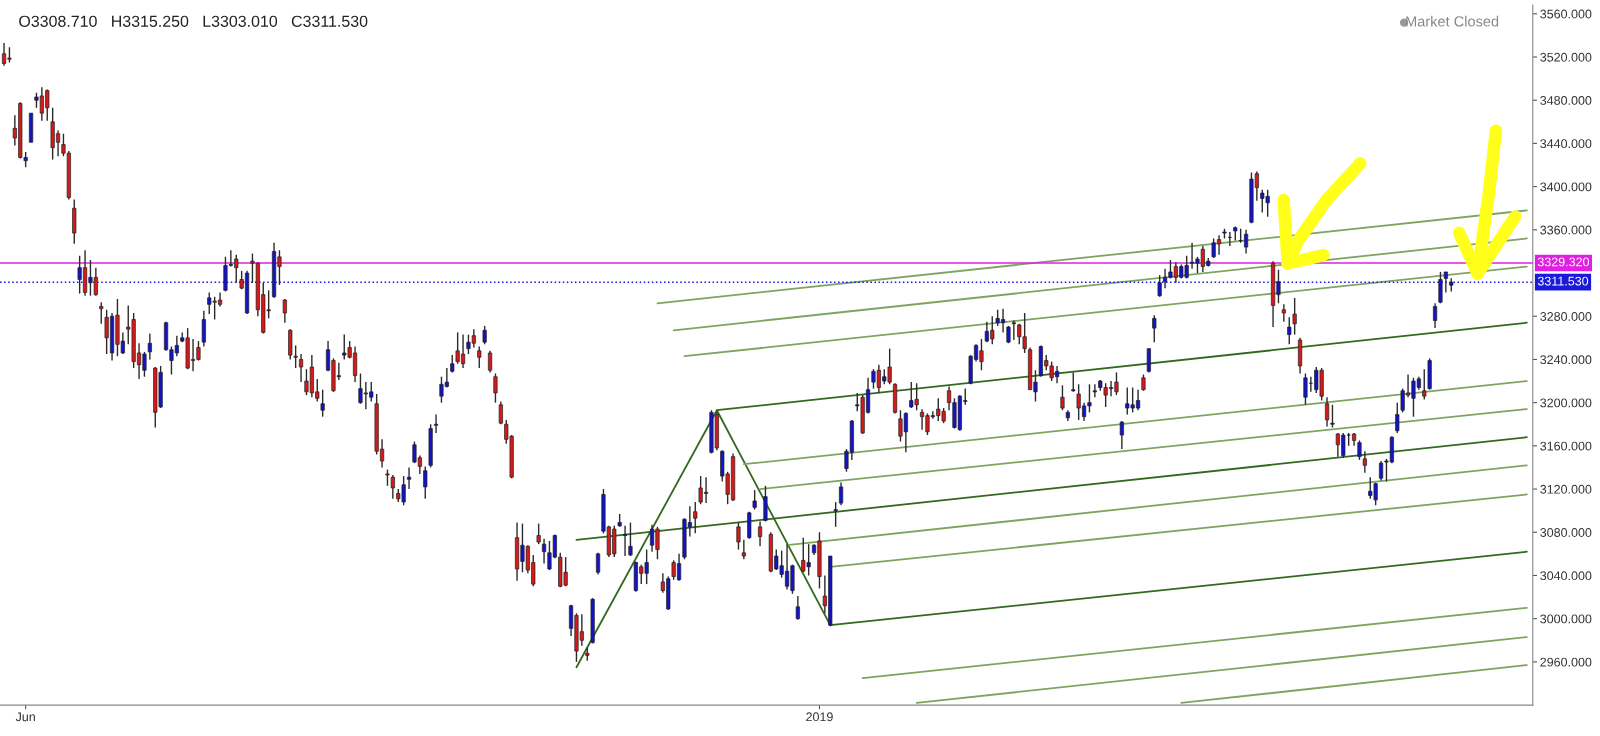 This screenshot has width=1600, height=736. What do you see at coordinates (1566, 187) in the screenshot?
I see `y-tick-label: 3400.000` at bounding box center [1566, 187].